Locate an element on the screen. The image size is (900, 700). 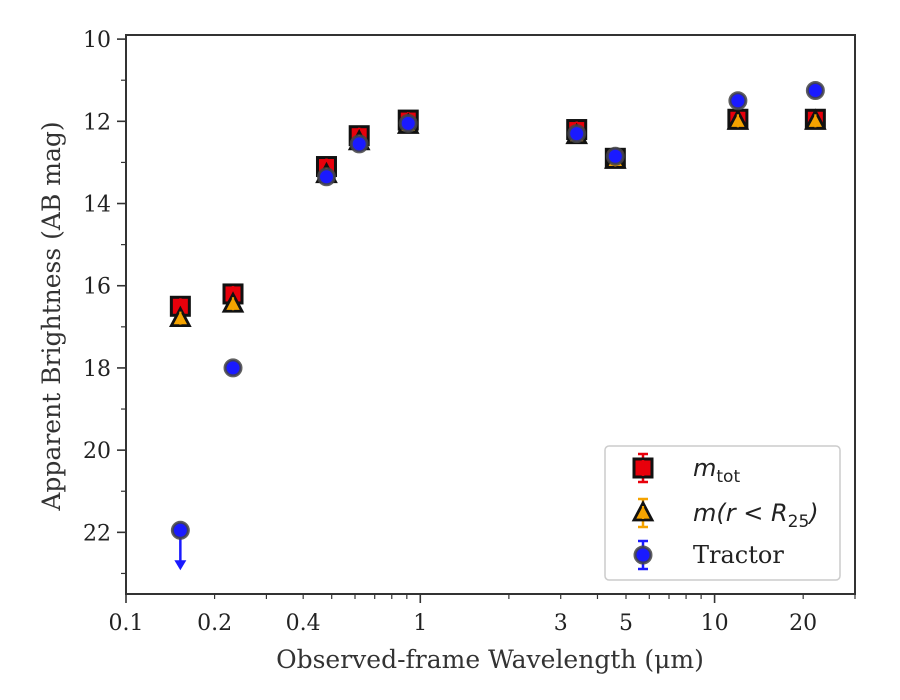
x-tick-label: 0.1 is located at coordinates (126, 623).